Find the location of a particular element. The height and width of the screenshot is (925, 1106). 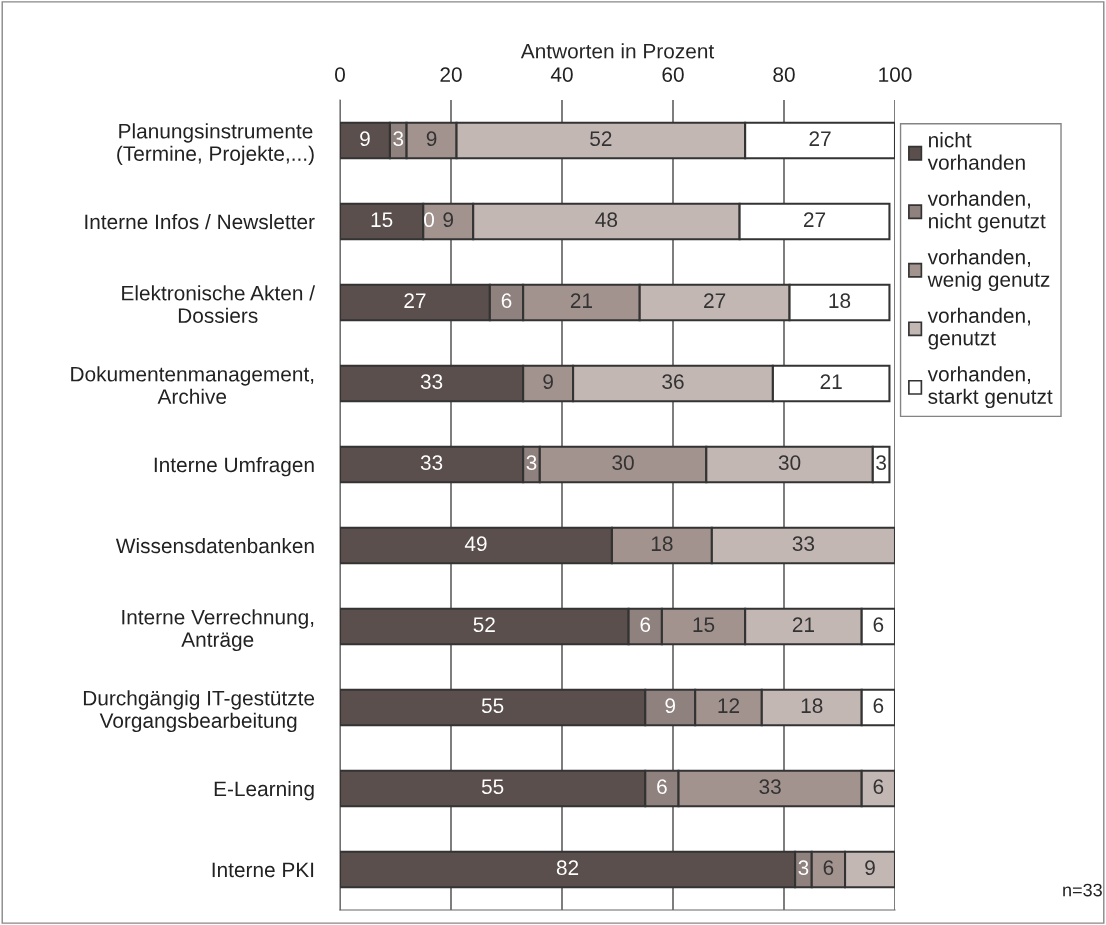

x-axis-title: Antworten in Prozent is located at coordinates (617, 51).